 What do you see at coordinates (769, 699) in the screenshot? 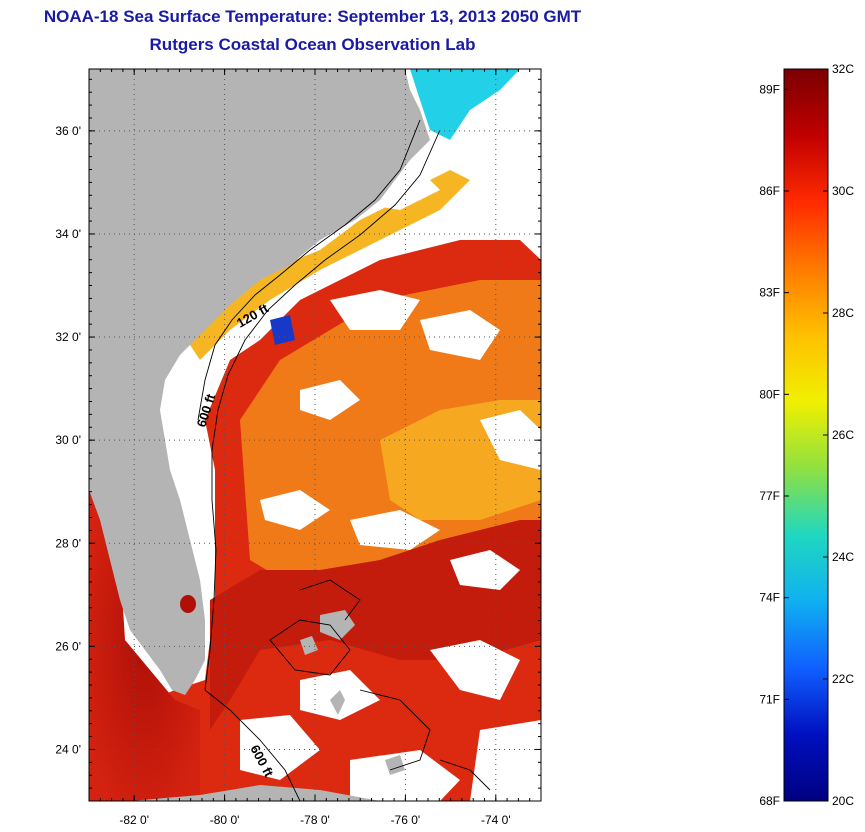
I see `colorbar-f-label: 71F` at bounding box center [769, 699].